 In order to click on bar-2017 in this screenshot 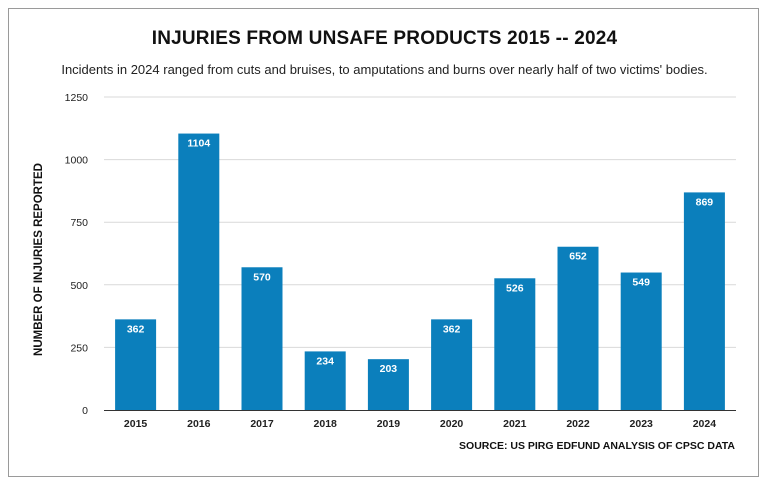, I will do `click(262, 338)`.